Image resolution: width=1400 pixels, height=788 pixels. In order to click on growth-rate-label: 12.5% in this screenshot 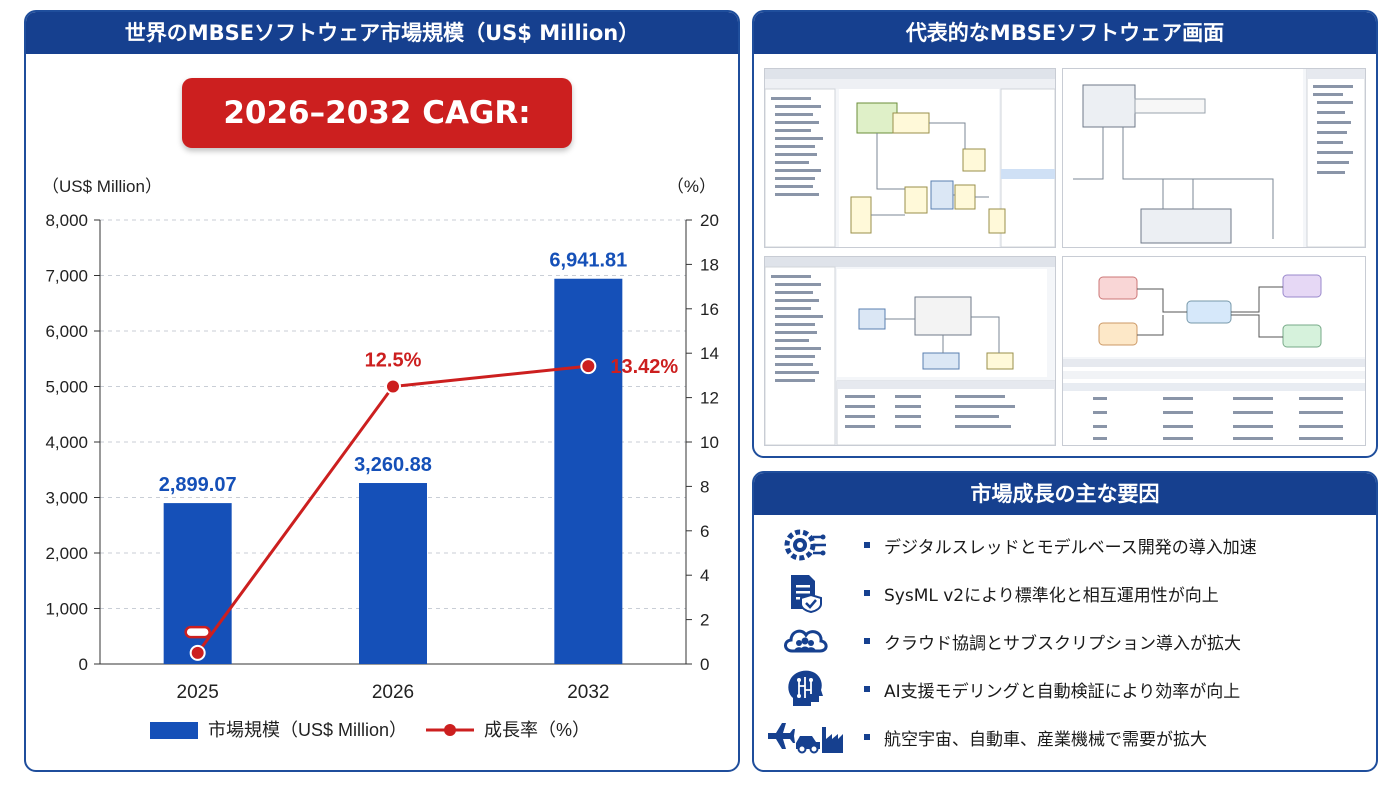, I will do `click(393, 361)`.